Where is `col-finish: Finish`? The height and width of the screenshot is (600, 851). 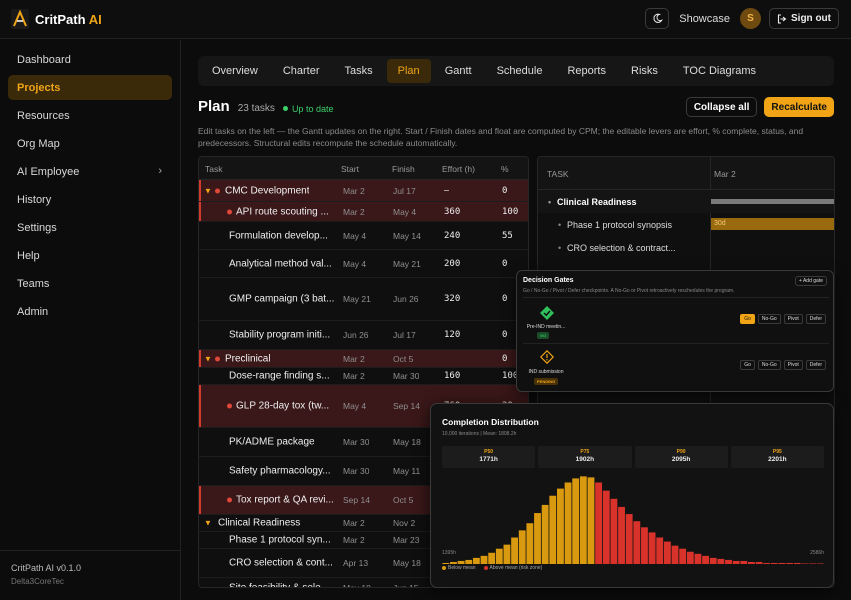 col-finish: Finish is located at coordinates (403, 169).